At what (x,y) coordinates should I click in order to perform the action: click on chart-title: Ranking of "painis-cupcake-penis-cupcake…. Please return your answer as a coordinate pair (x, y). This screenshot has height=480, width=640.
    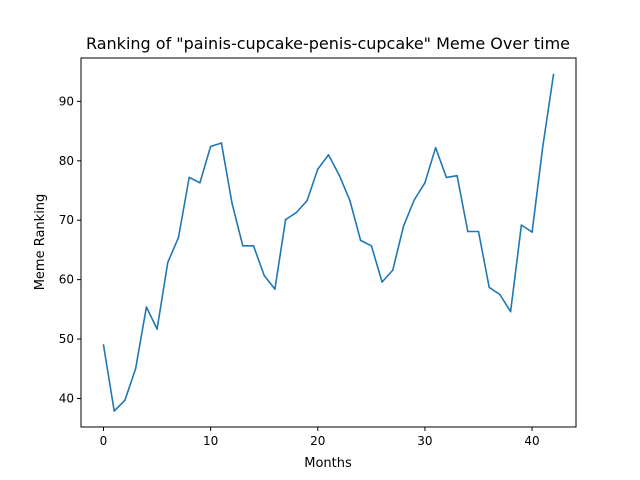
    Looking at the image, I should click on (328, 43).